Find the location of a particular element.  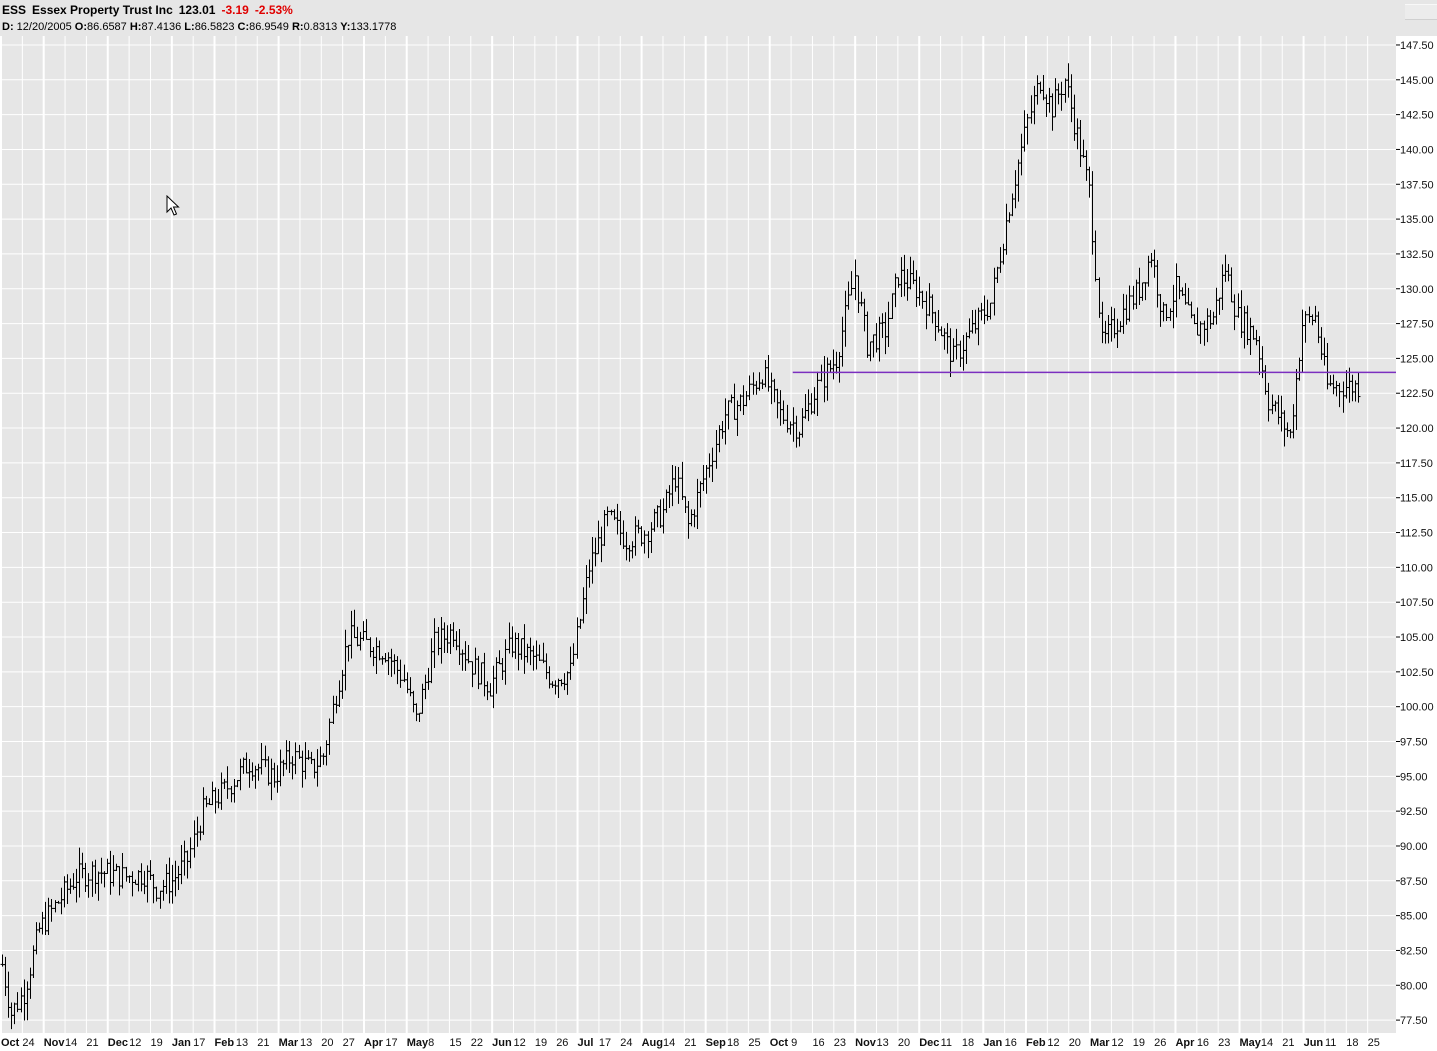

last-price: 123.01 is located at coordinates (197, 10).